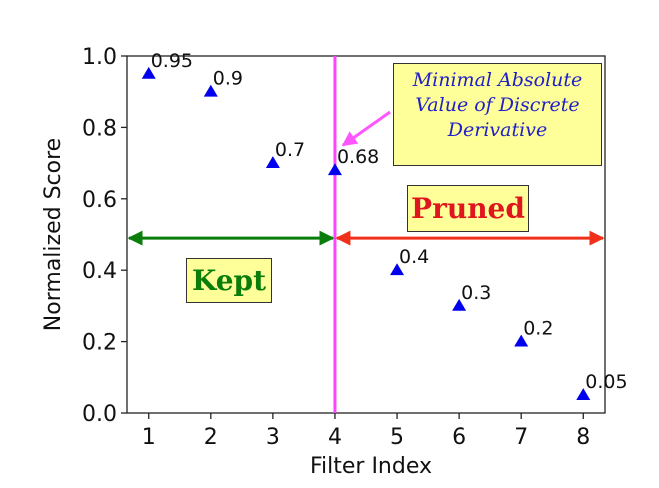 Image resolution: width=659 pixels, height=488 pixels. I want to click on x-tick-label-8: 8, so click(583, 437).